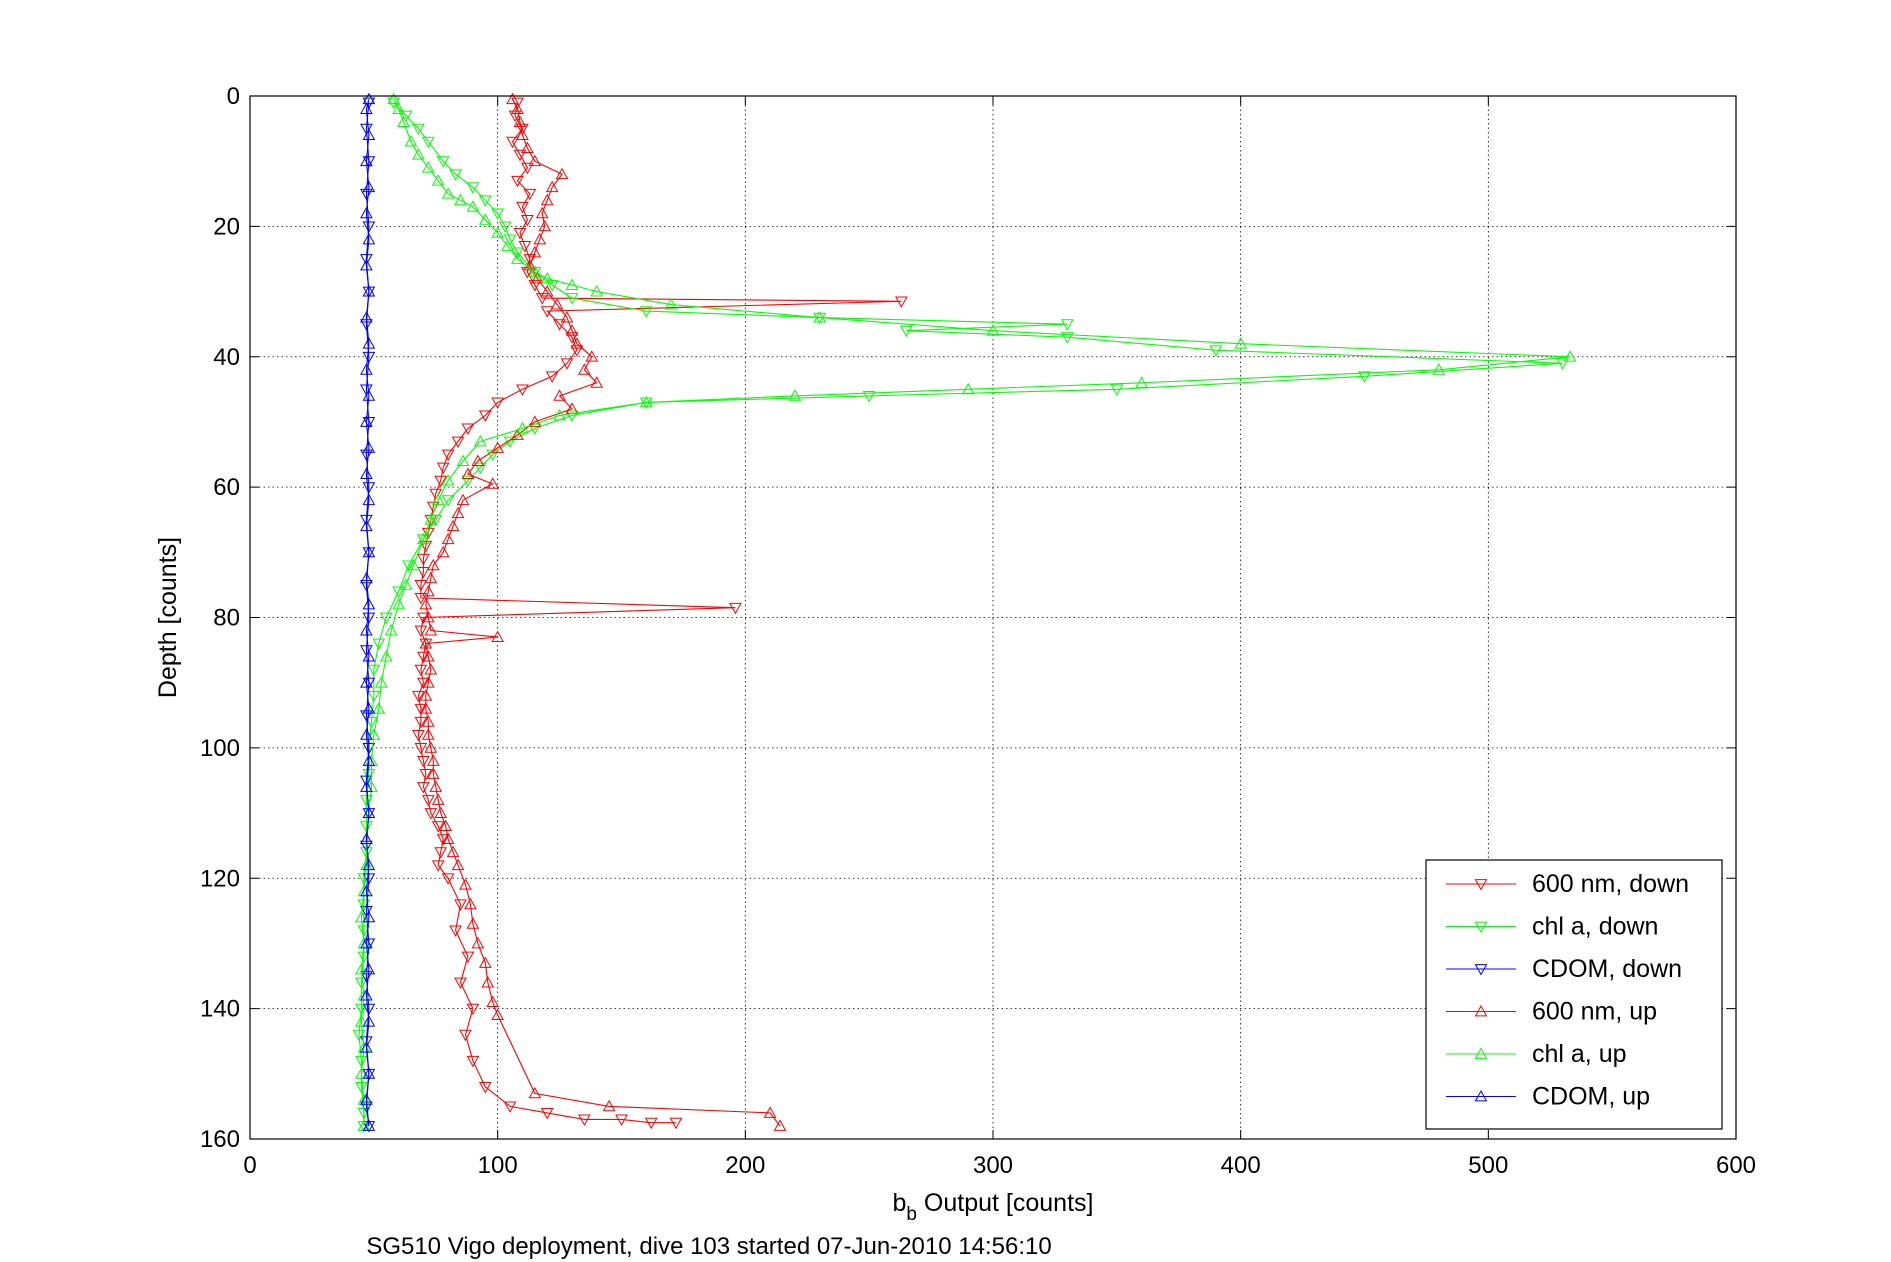 The height and width of the screenshot is (1262, 1891). Describe the element at coordinates (1005, 1203) in the screenshot. I see `x-axis-label-rest: Output [counts]` at that location.